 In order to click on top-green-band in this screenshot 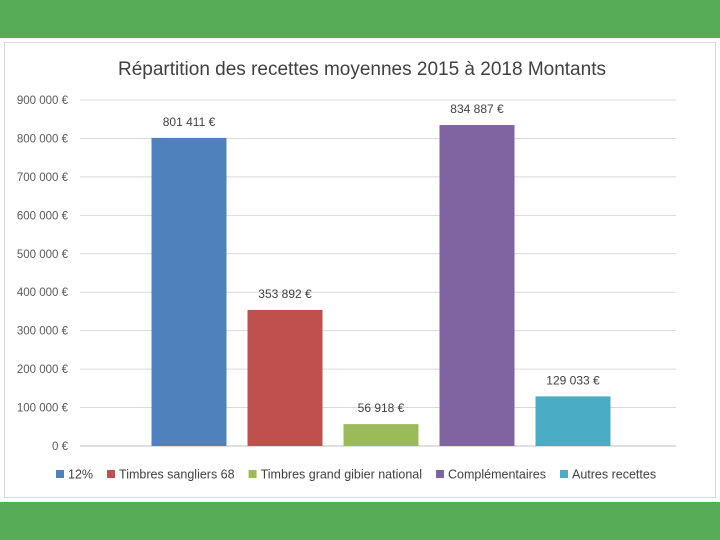, I will do `click(360, 19)`.